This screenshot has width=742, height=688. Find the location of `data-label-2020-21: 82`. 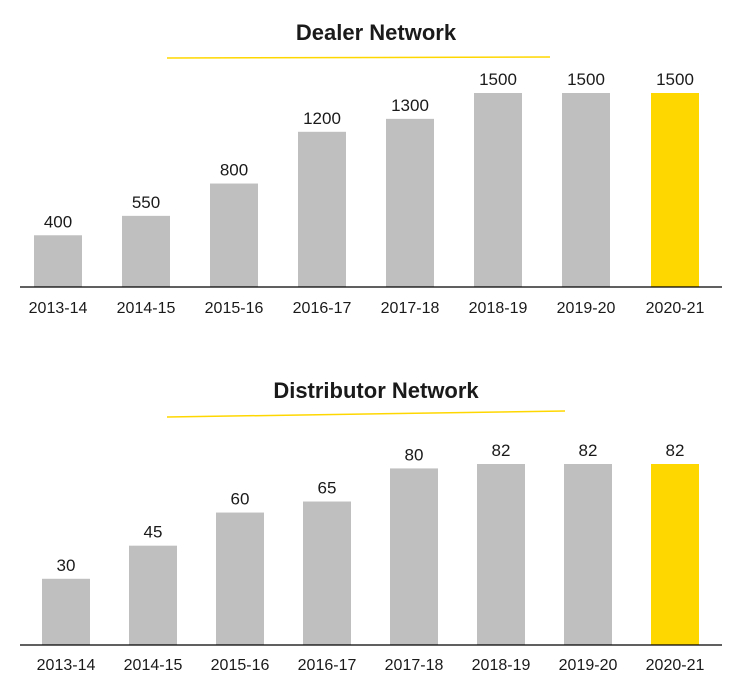

data-label-2020-21: 82 is located at coordinates (675, 450).